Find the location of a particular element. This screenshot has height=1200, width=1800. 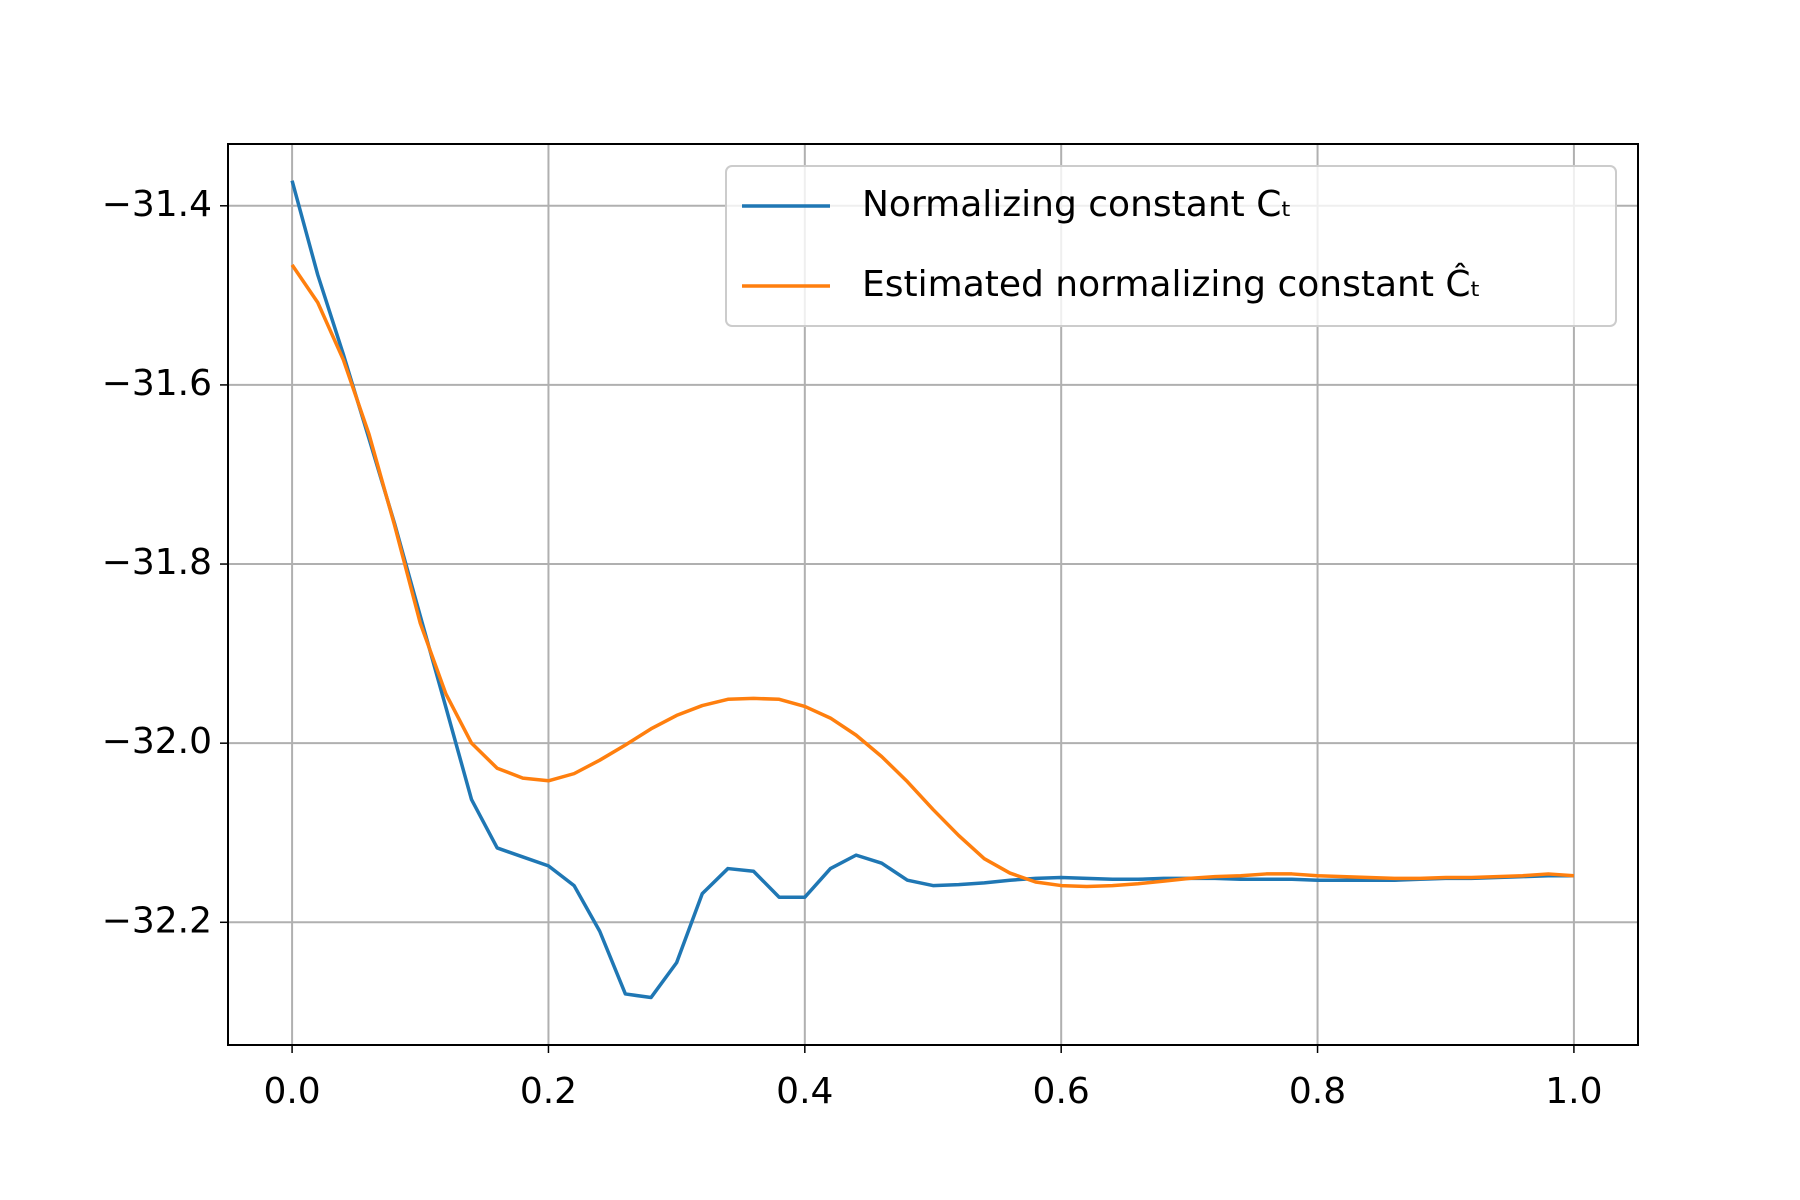

y-tick-label: −31.6 is located at coordinates (157, 383).